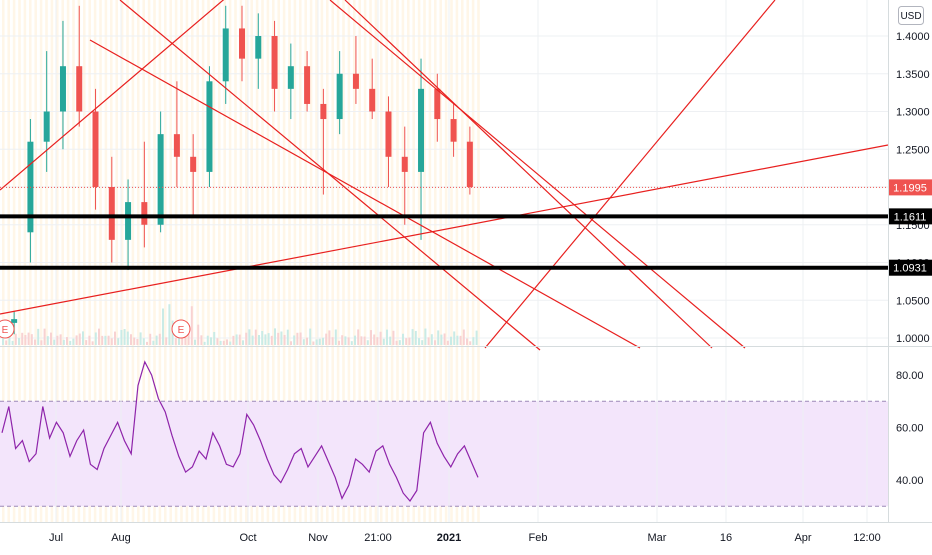  Describe the element at coordinates (318, 538) in the screenshot. I see `time-tick-label: Nov` at that location.